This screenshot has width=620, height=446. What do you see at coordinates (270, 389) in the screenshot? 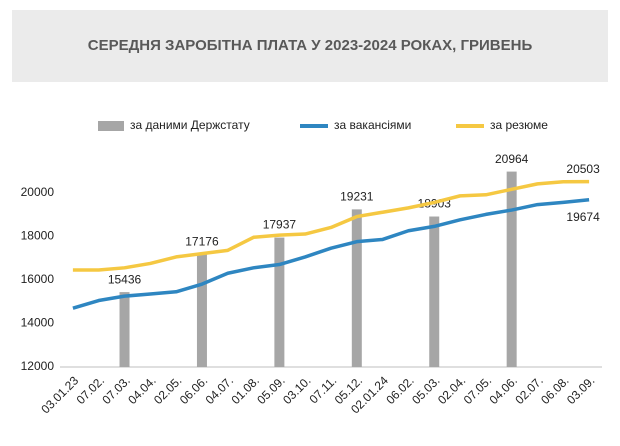
I see `x-tick-label: 05.09.` at bounding box center [270, 389].